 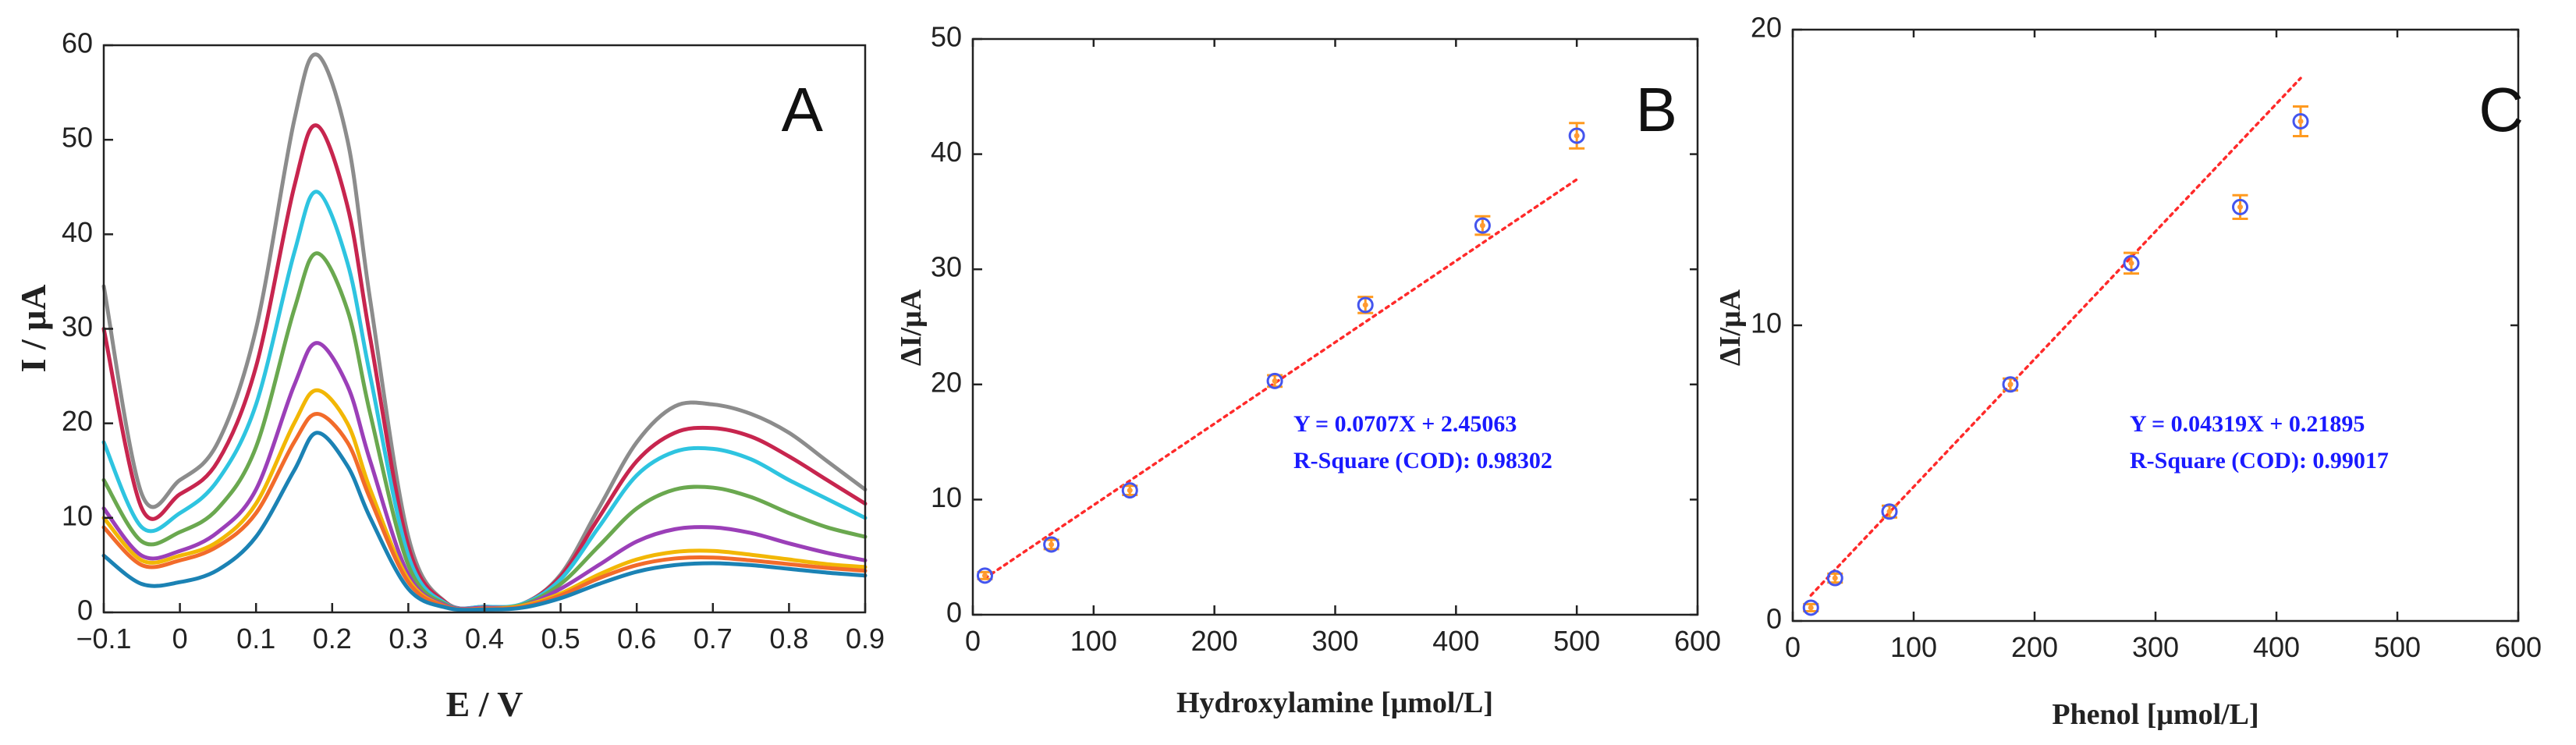 What do you see at coordinates (636, 639) in the screenshot?
I see `x-tick-label: 0.6` at bounding box center [636, 639].